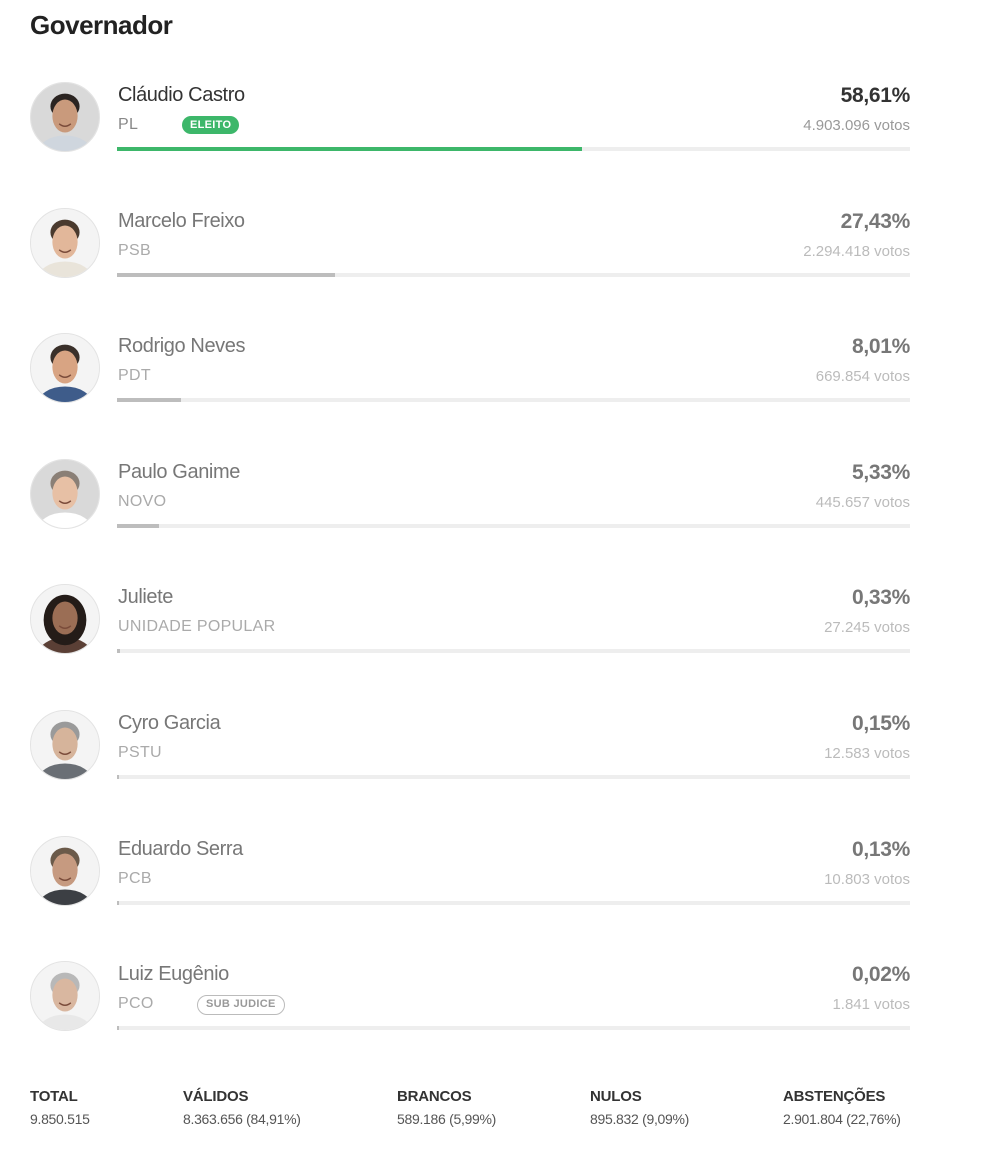 The height and width of the screenshot is (1149, 984). Describe the element at coordinates (169, 723) in the screenshot. I see `candidate-name: Cyro Garcia` at that location.